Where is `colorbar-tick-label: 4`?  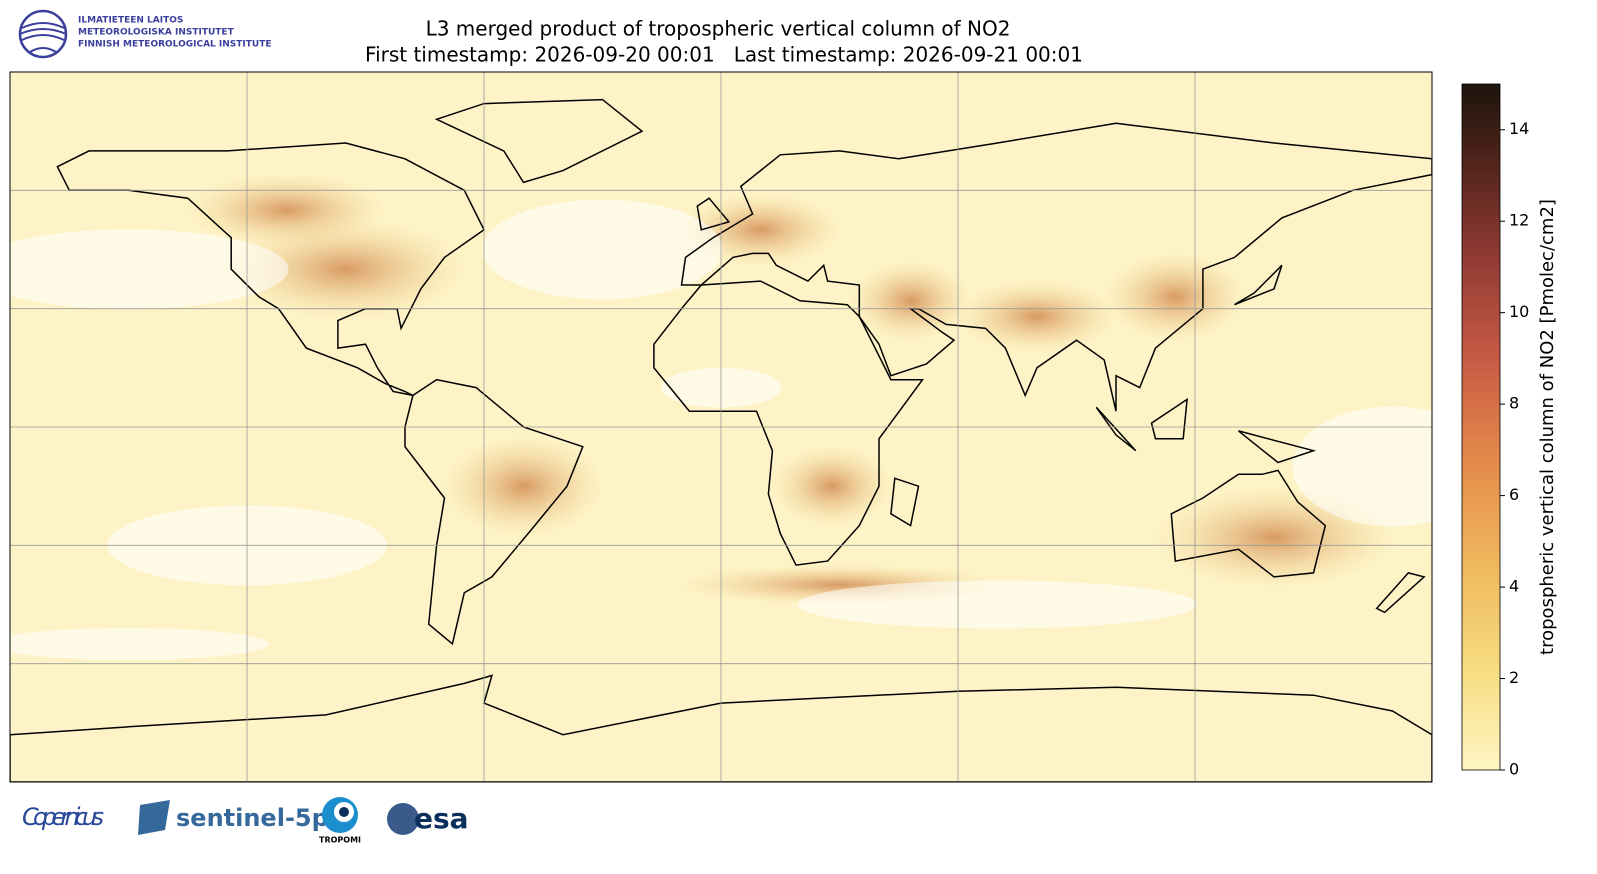 colorbar-tick-label: 4 is located at coordinates (1514, 586).